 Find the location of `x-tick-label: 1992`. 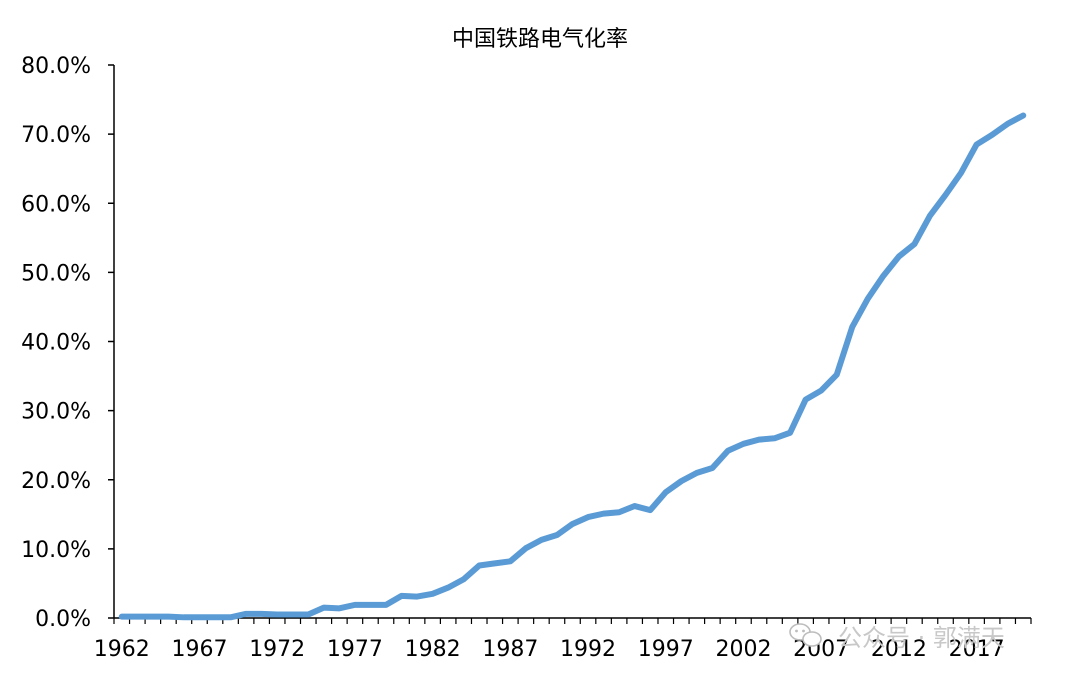

x-tick-label: 1992 is located at coordinates (588, 649).